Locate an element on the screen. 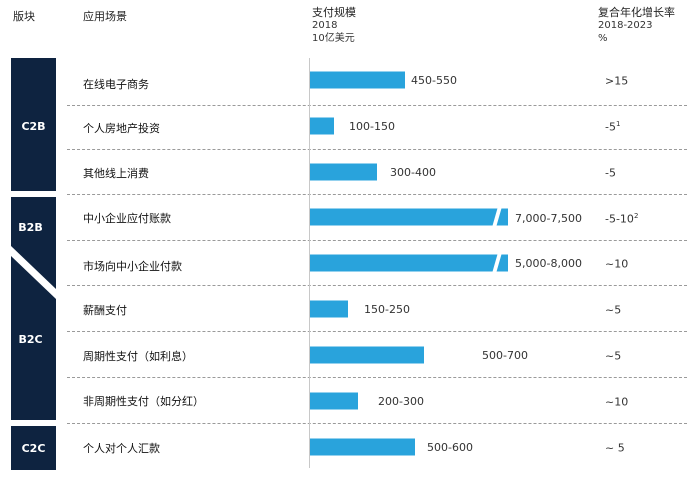  range-label: 150-250 is located at coordinates (387, 309).